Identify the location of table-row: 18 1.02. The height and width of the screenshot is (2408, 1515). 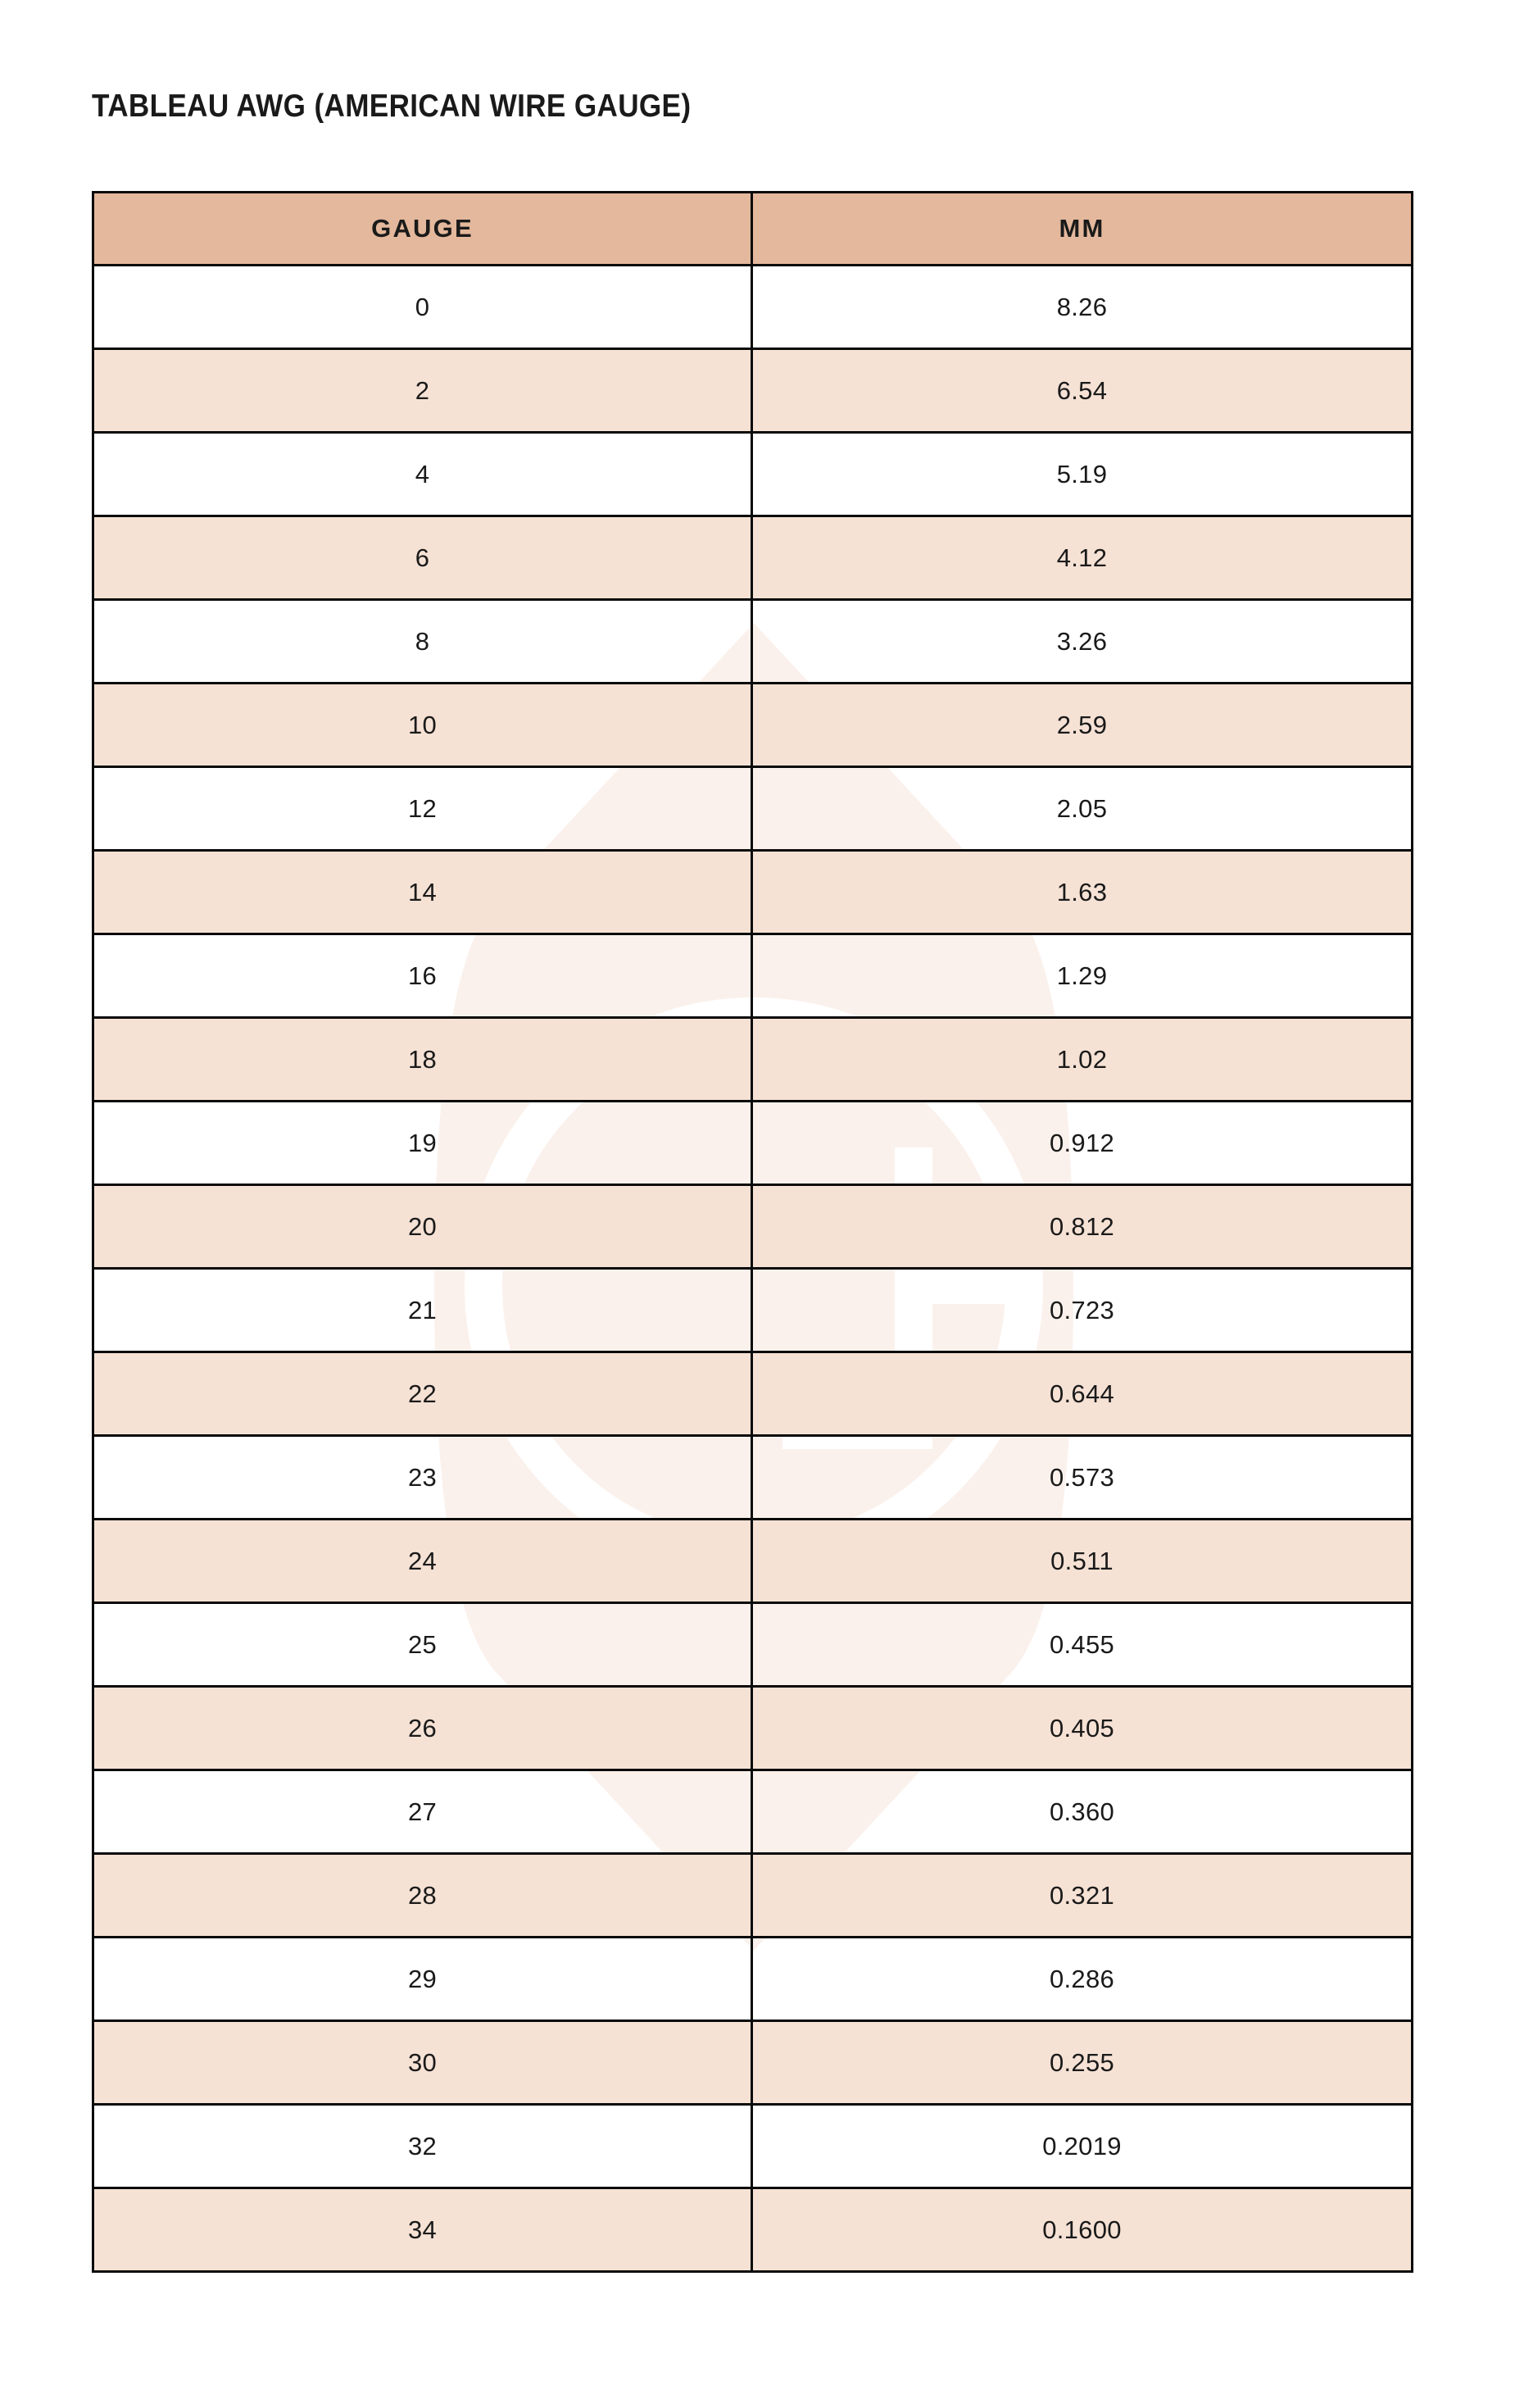
(753, 1059).